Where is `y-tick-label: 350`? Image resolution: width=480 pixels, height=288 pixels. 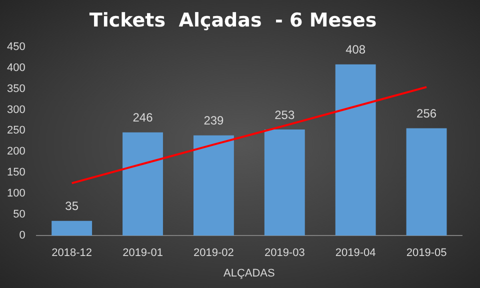 y-tick-label: 350 is located at coordinates (16, 88).